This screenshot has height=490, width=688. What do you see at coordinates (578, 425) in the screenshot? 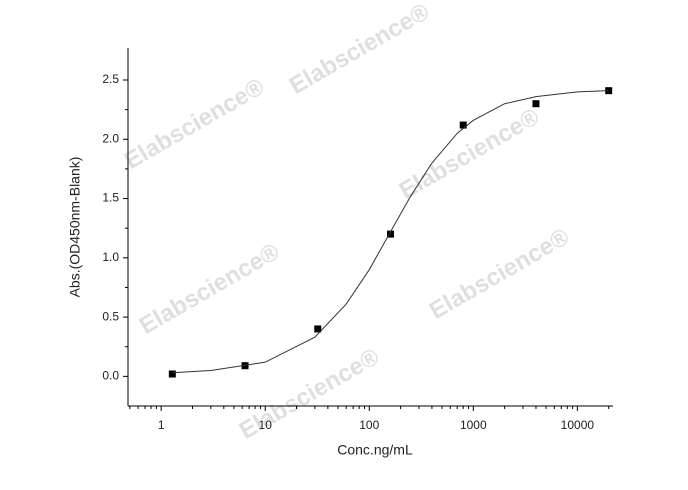
I see `x-tick-label: 10000` at bounding box center [578, 425].